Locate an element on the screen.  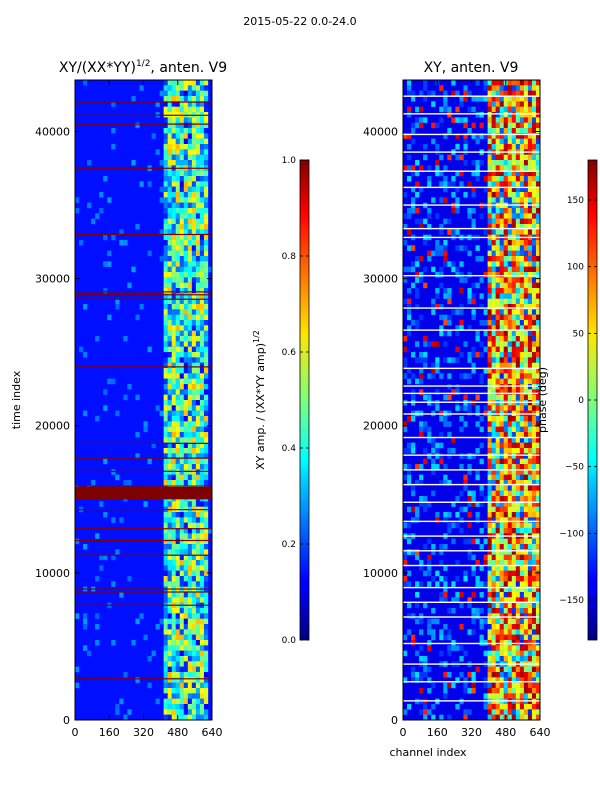
flagged-row is located at coordinates (143, 367).